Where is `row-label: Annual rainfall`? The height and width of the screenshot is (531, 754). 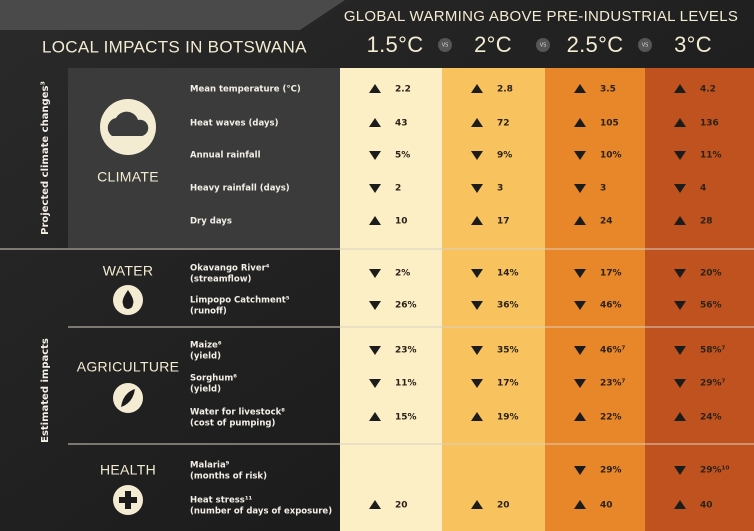 row-label: Annual rainfall is located at coordinates (225, 156).